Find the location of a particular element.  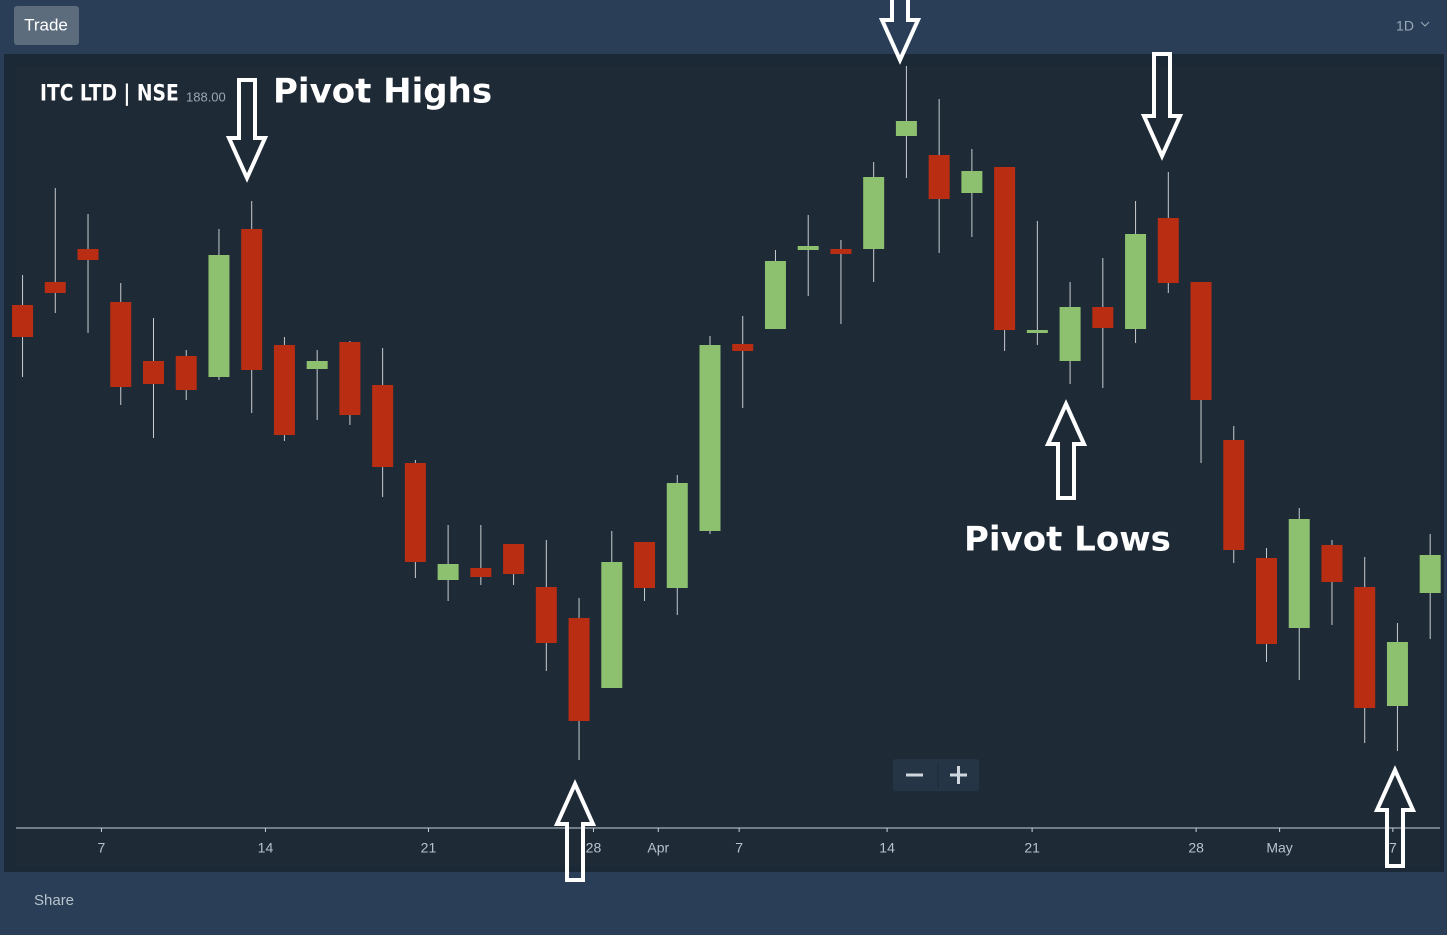

x-tick-label: Apr is located at coordinates (658, 848).